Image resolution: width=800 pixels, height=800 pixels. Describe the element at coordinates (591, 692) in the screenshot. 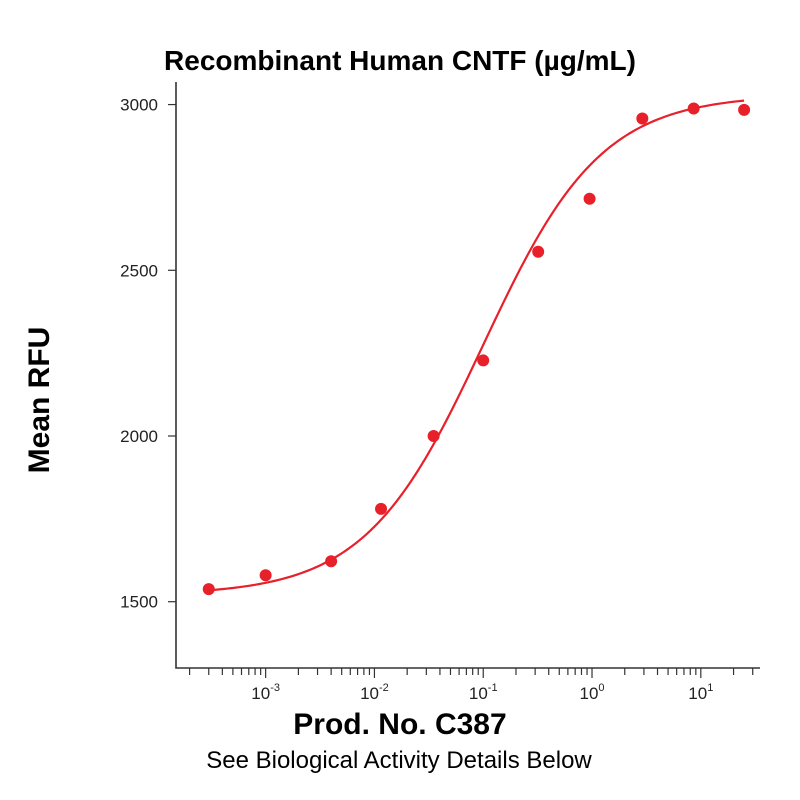

I see `x-tick-label: 10⁰` at that location.